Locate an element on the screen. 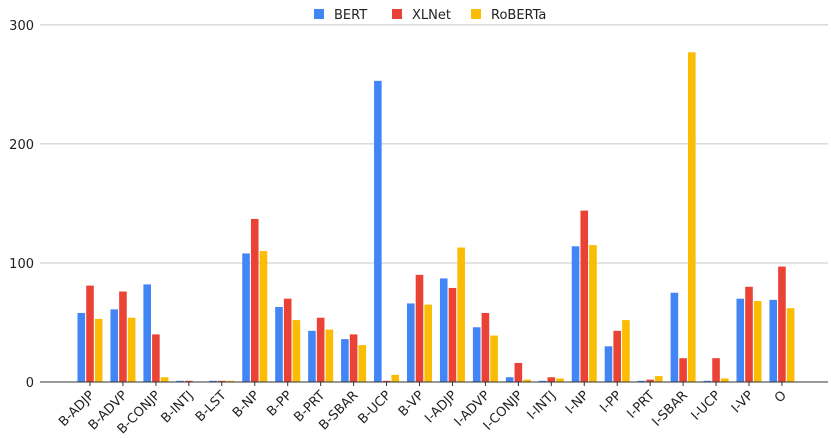  bar-xlnet-i-prt is located at coordinates (650, 380).